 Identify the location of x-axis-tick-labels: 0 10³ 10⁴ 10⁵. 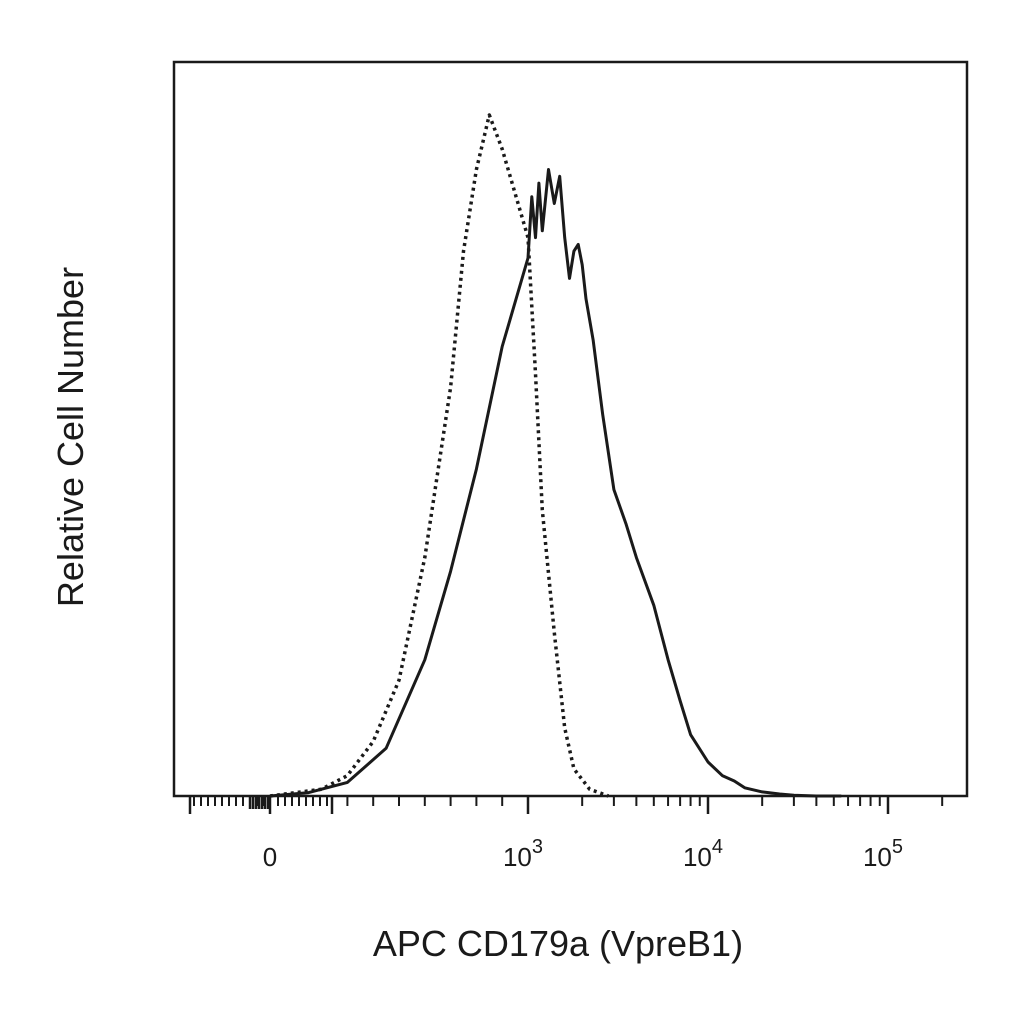
(583, 854).